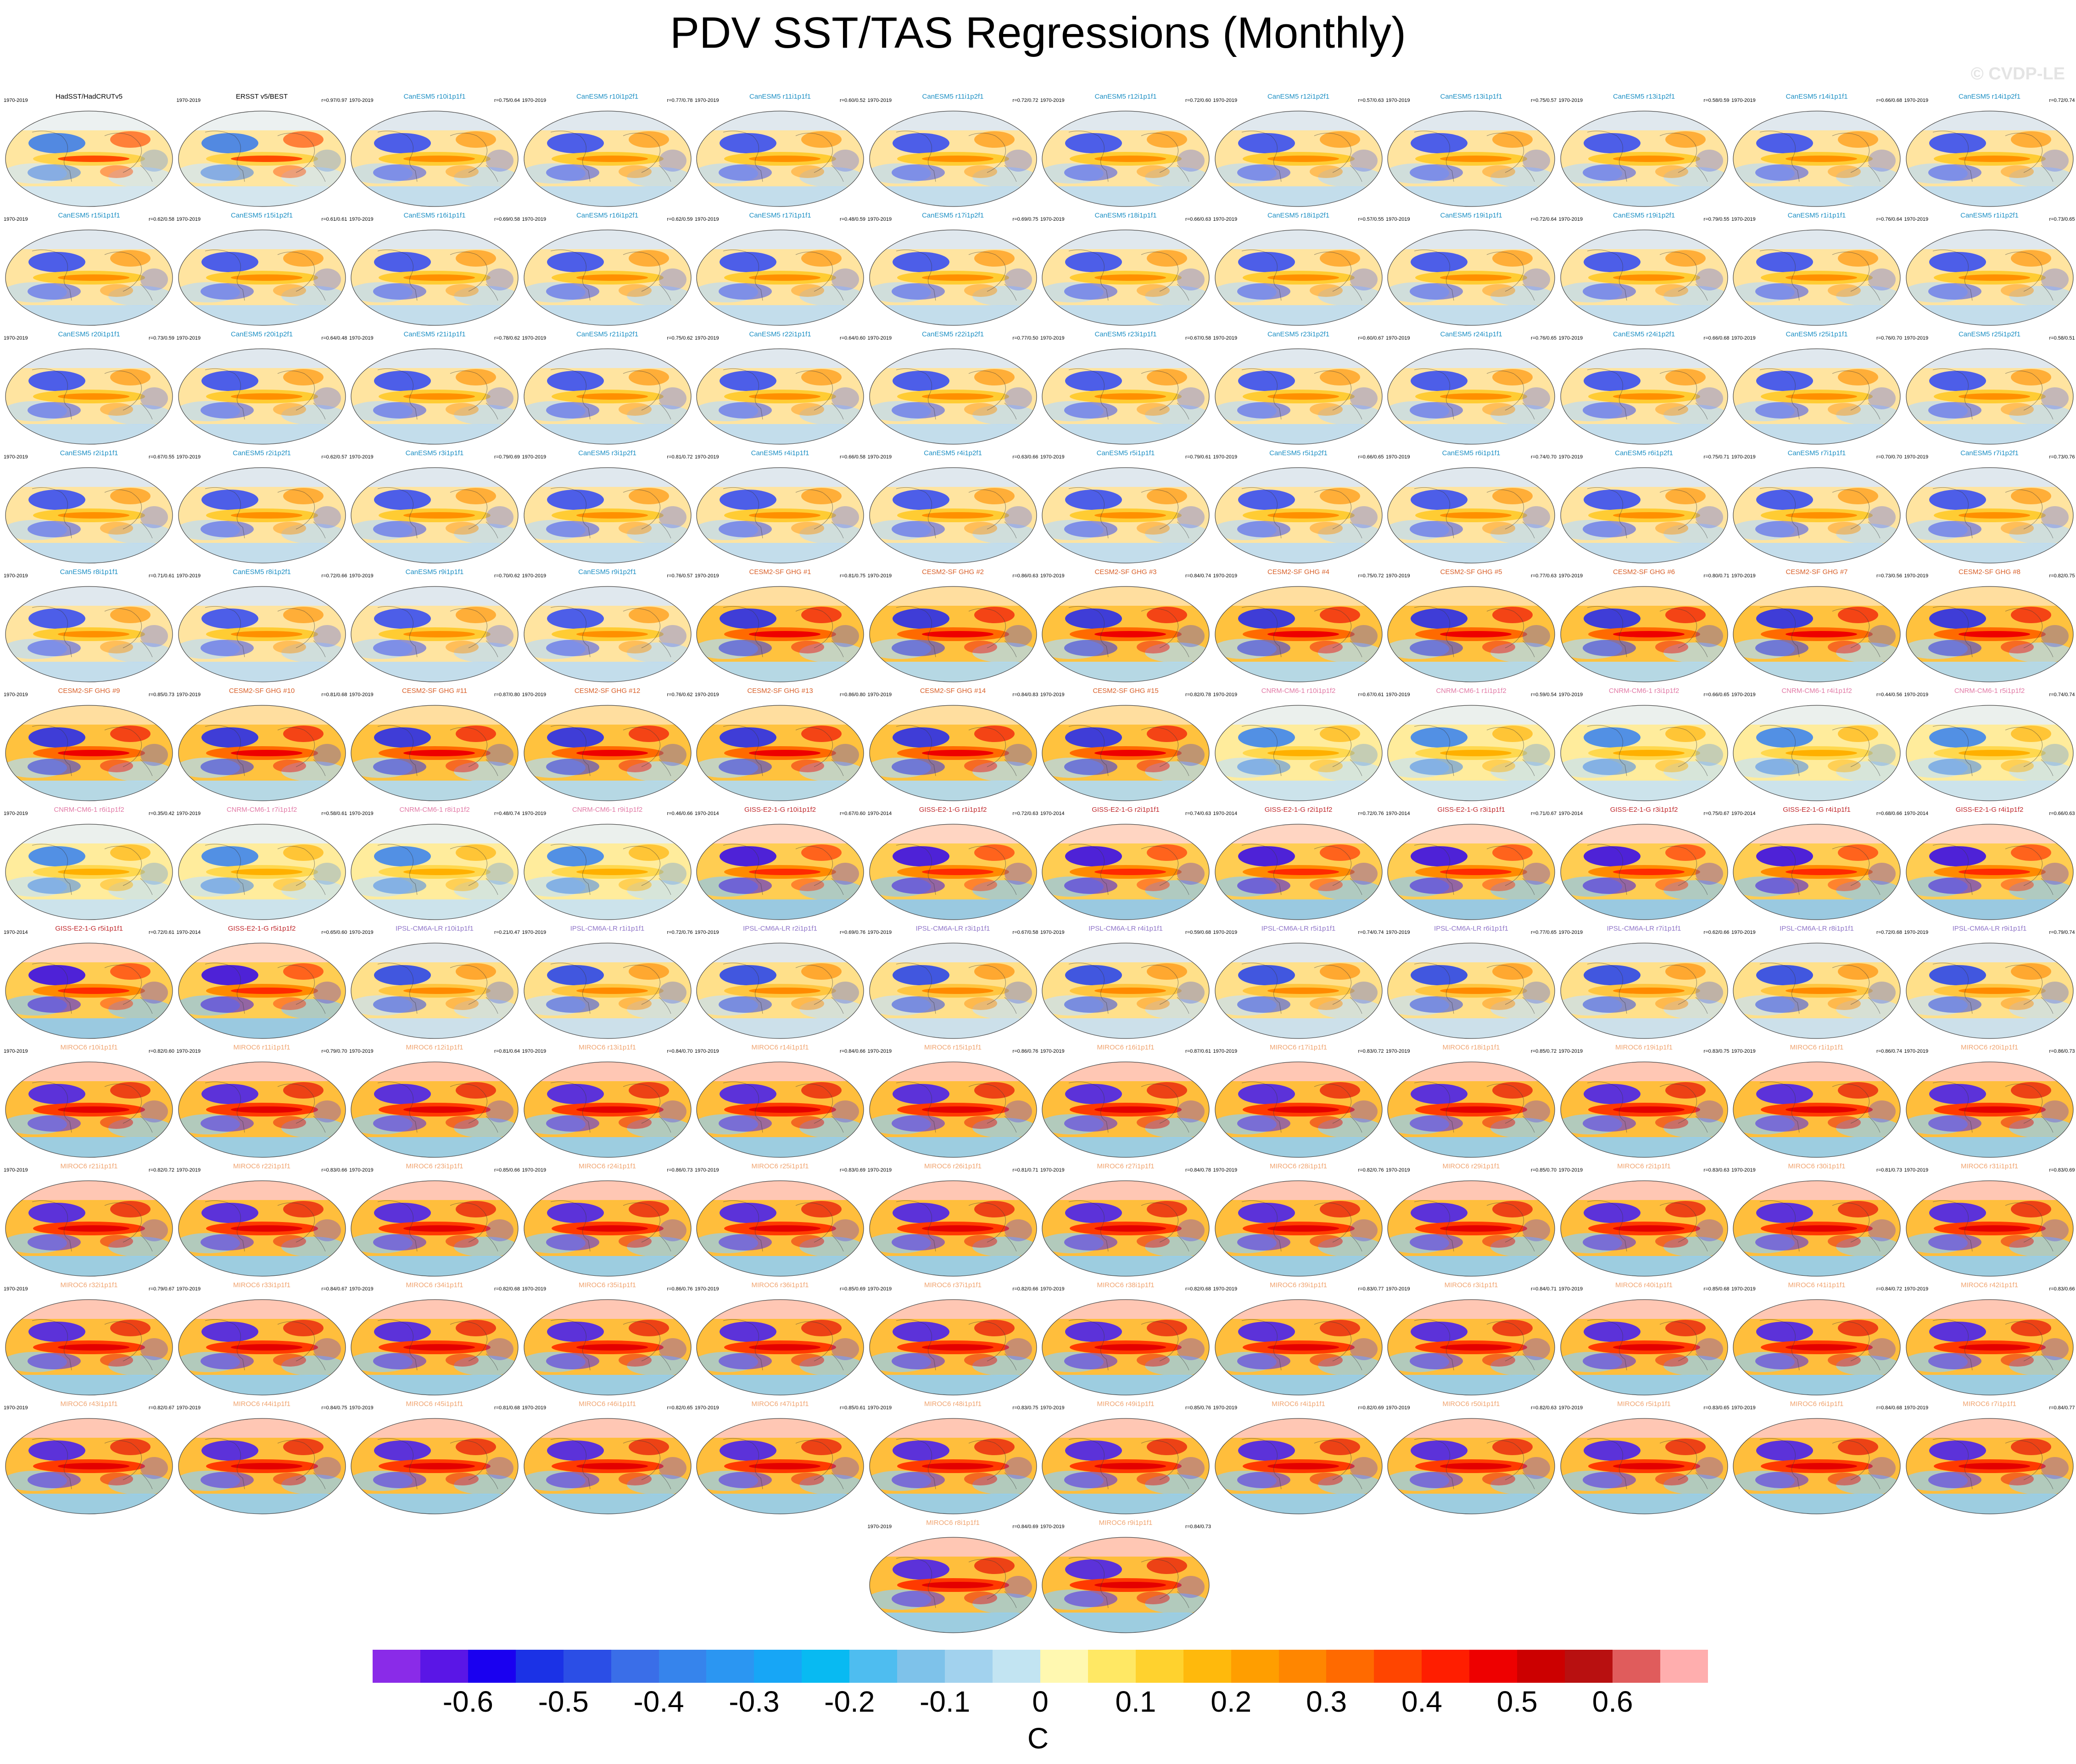 The width and height of the screenshot is (2076, 1764). What do you see at coordinates (89, 1458) in the screenshot?
I see `map-panel: MIROC6 r43i1p1f1 1970-2019 r=0.82/0.67` at bounding box center [89, 1458].